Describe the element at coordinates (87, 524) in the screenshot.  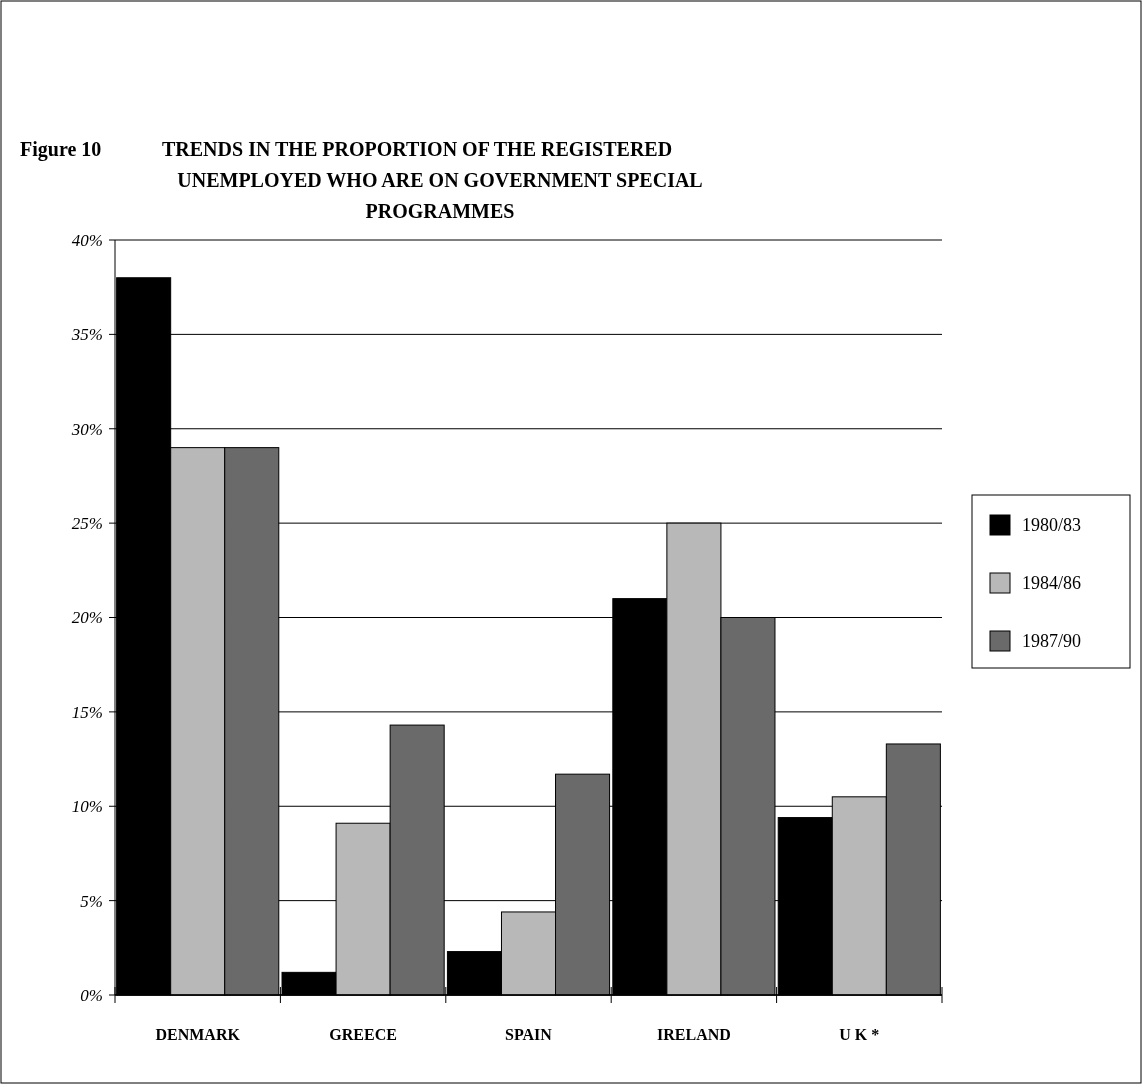
I see `y-tick-label: 25%` at that location.